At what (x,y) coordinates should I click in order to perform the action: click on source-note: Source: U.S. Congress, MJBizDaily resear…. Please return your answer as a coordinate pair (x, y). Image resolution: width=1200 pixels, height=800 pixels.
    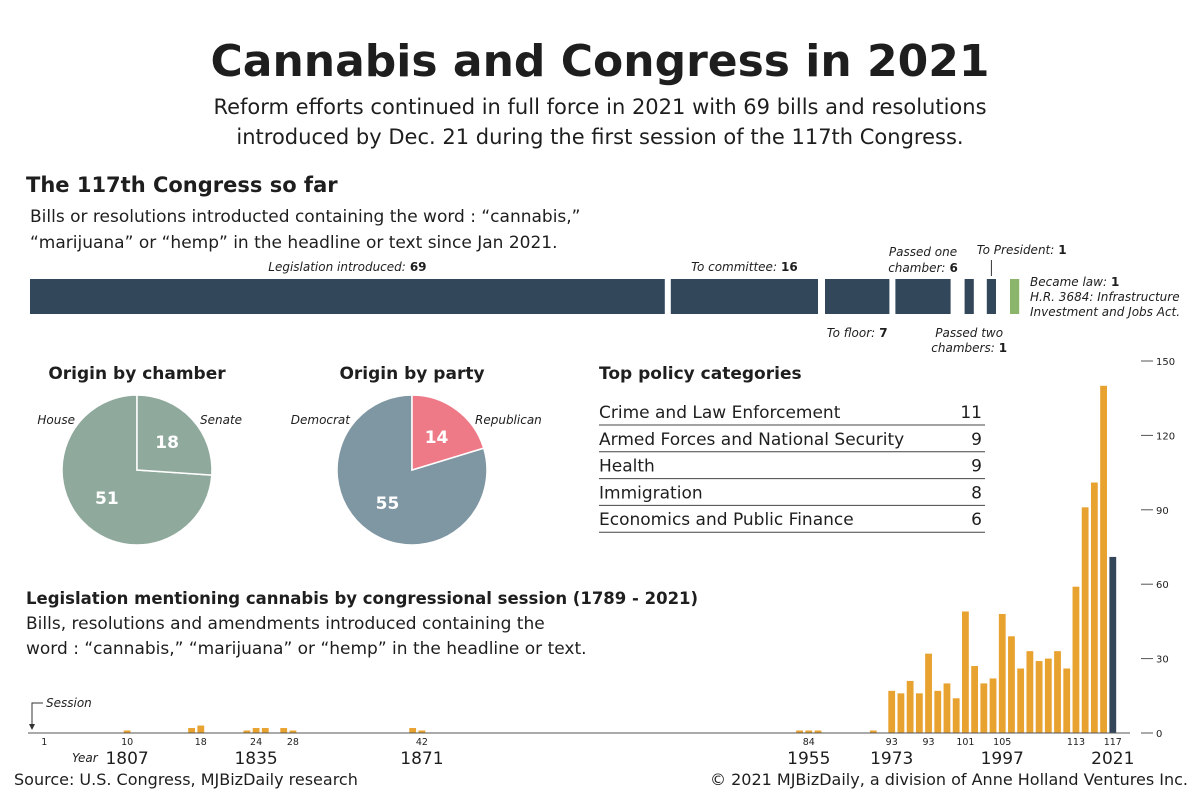
    Looking at the image, I should click on (186, 779).